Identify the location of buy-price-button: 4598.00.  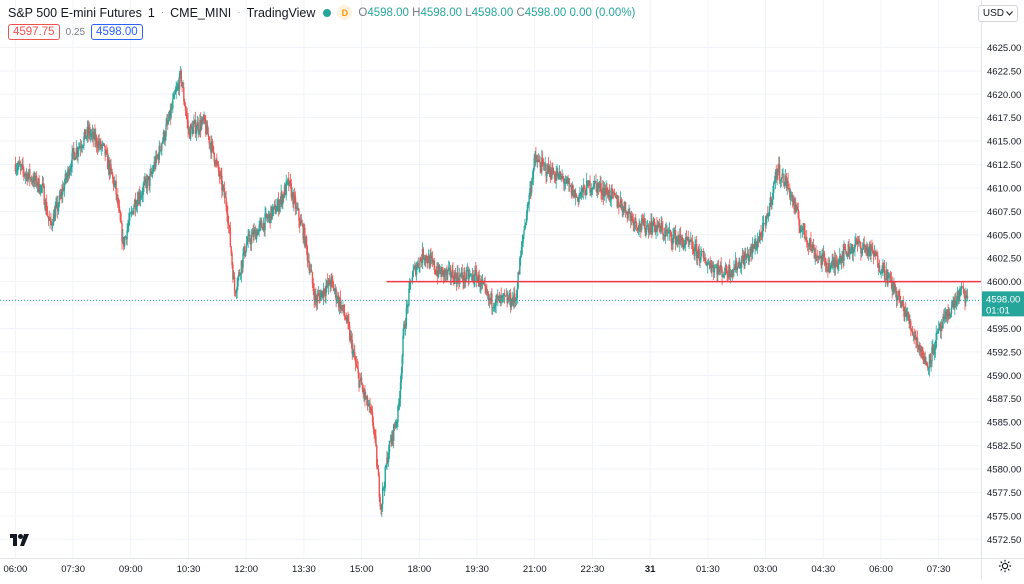
(117, 32).